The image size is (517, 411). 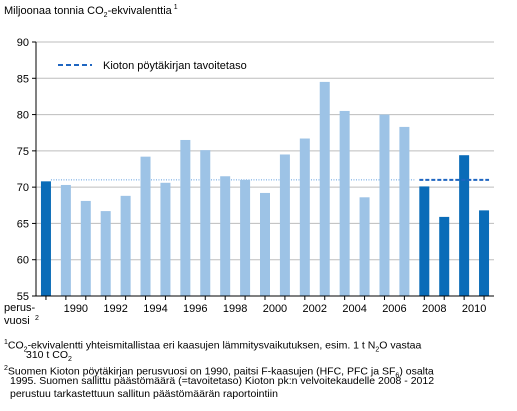 I want to click on bar-2008, so click(x=424, y=241).